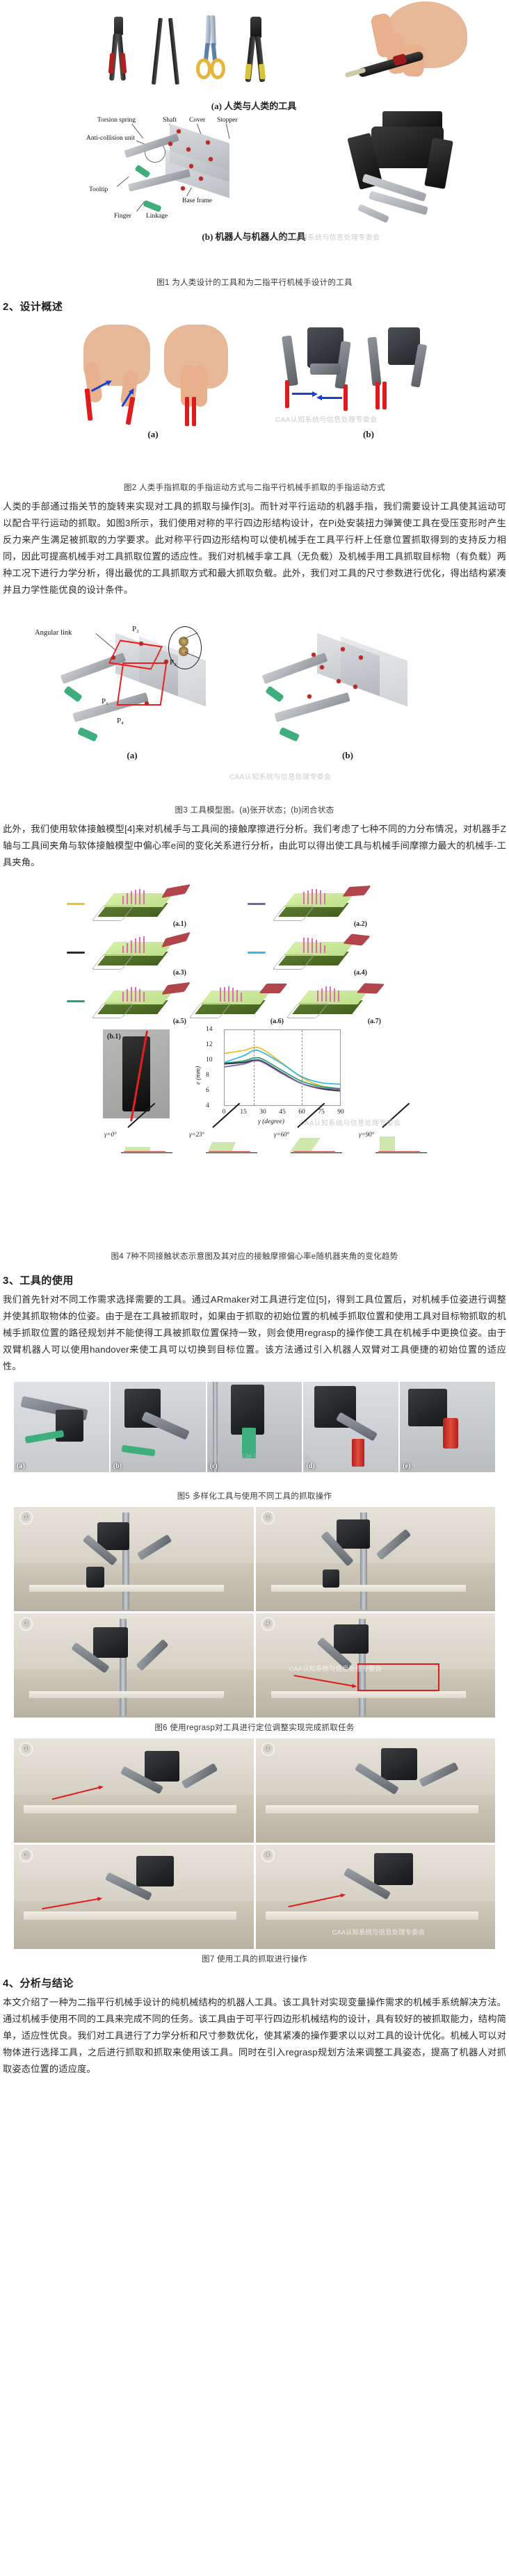 The width and height of the screenshot is (509, 2576). I want to click on figure-7: ① ② ③ ④ CAA认知系统与信息处理专委会, so click(255, 1844).